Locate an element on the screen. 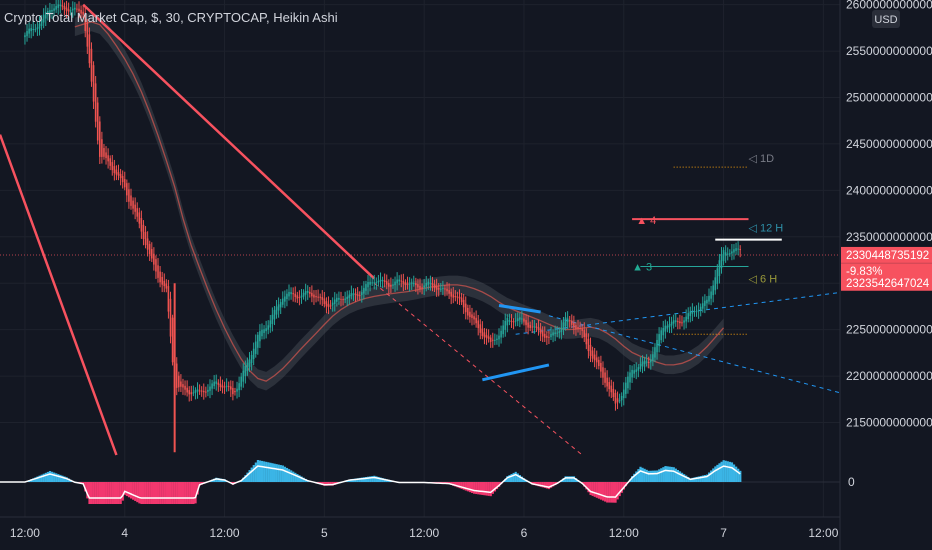 The width and height of the screenshot is (932, 550). oscillator-pane is located at coordinates (420, 482).